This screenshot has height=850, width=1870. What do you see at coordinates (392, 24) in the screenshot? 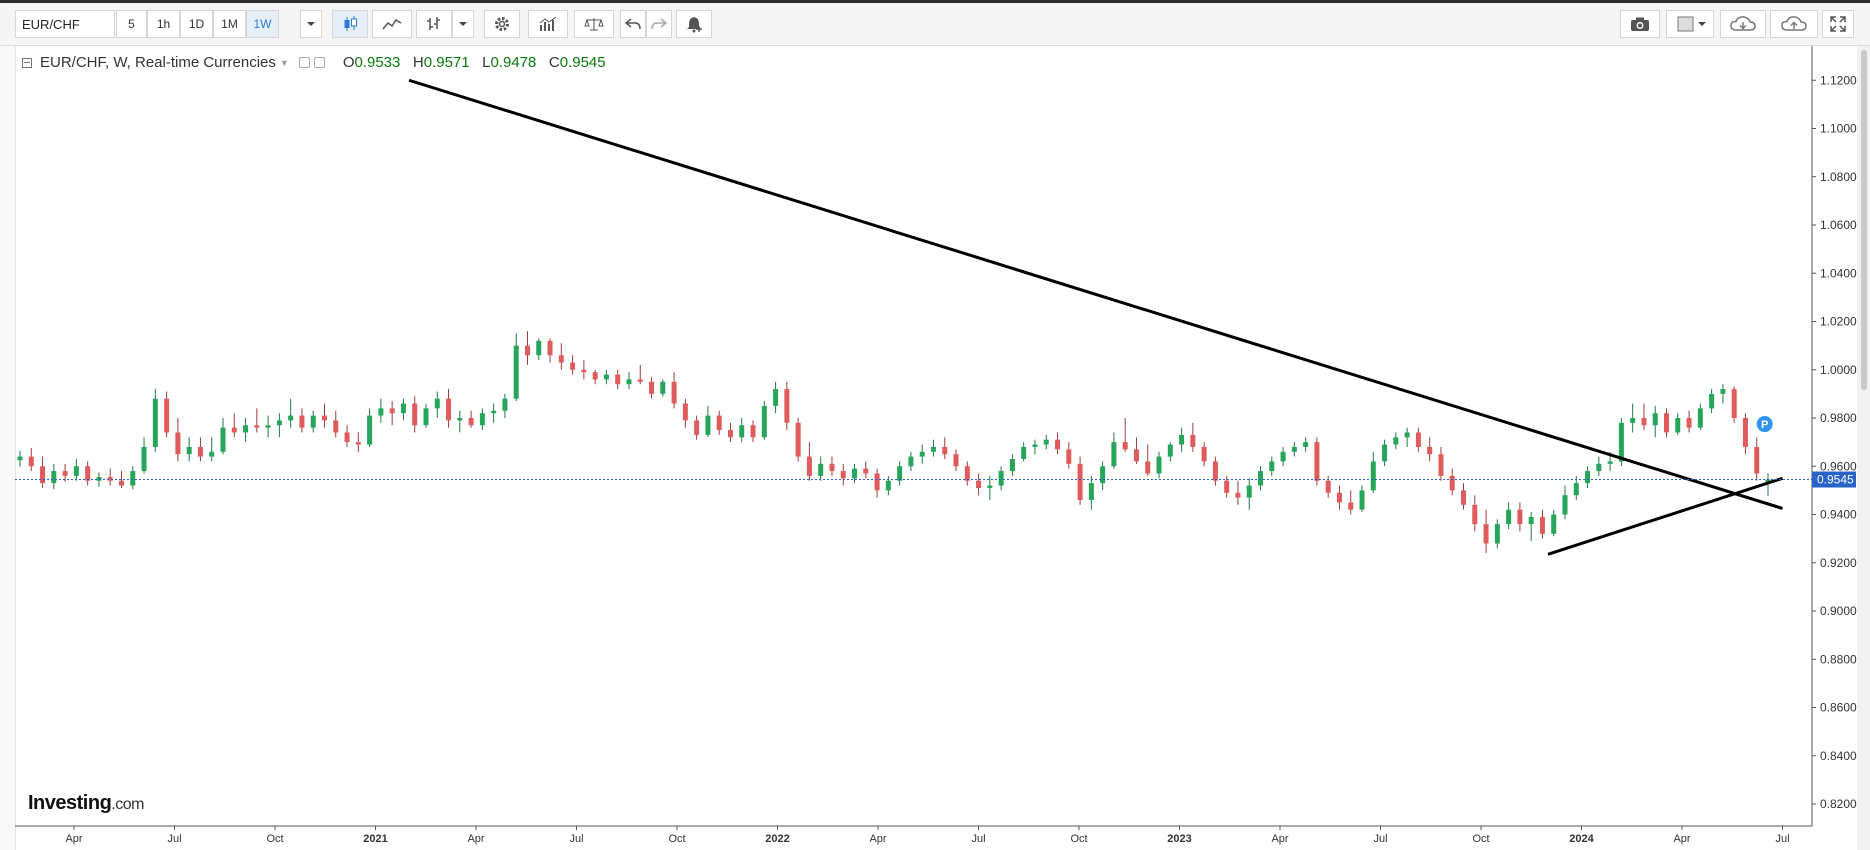
I see `chart-type-line-button` at bounding box center [392, 24].